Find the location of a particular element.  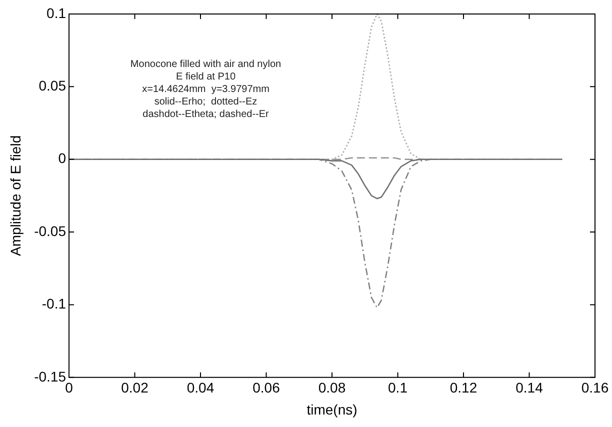

annotation: dashdot--Etheta; dashed--Er is located at coordinates (206, 114).